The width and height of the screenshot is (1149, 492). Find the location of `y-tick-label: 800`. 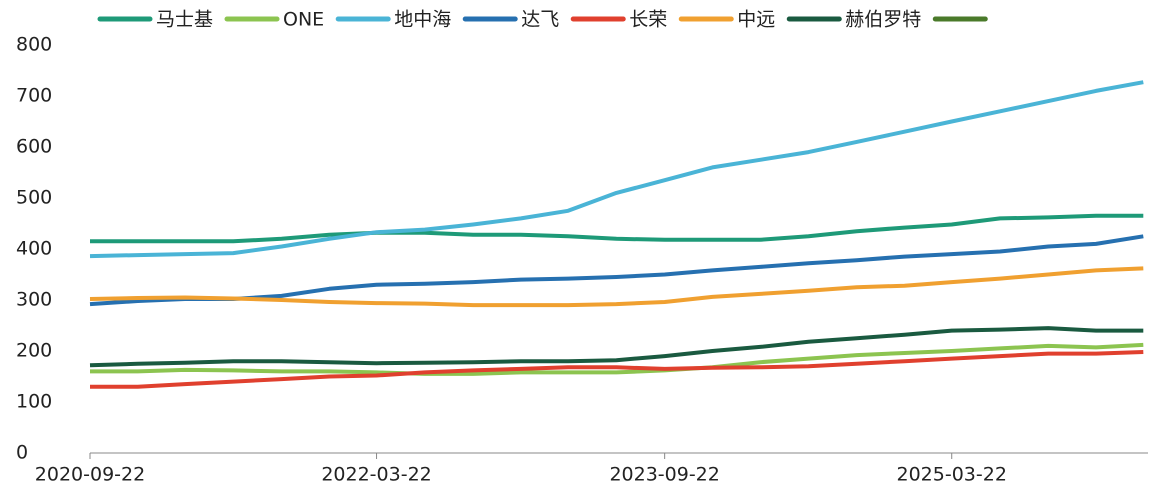

y-tick-label: 800 is located at coordinates (34, 45).